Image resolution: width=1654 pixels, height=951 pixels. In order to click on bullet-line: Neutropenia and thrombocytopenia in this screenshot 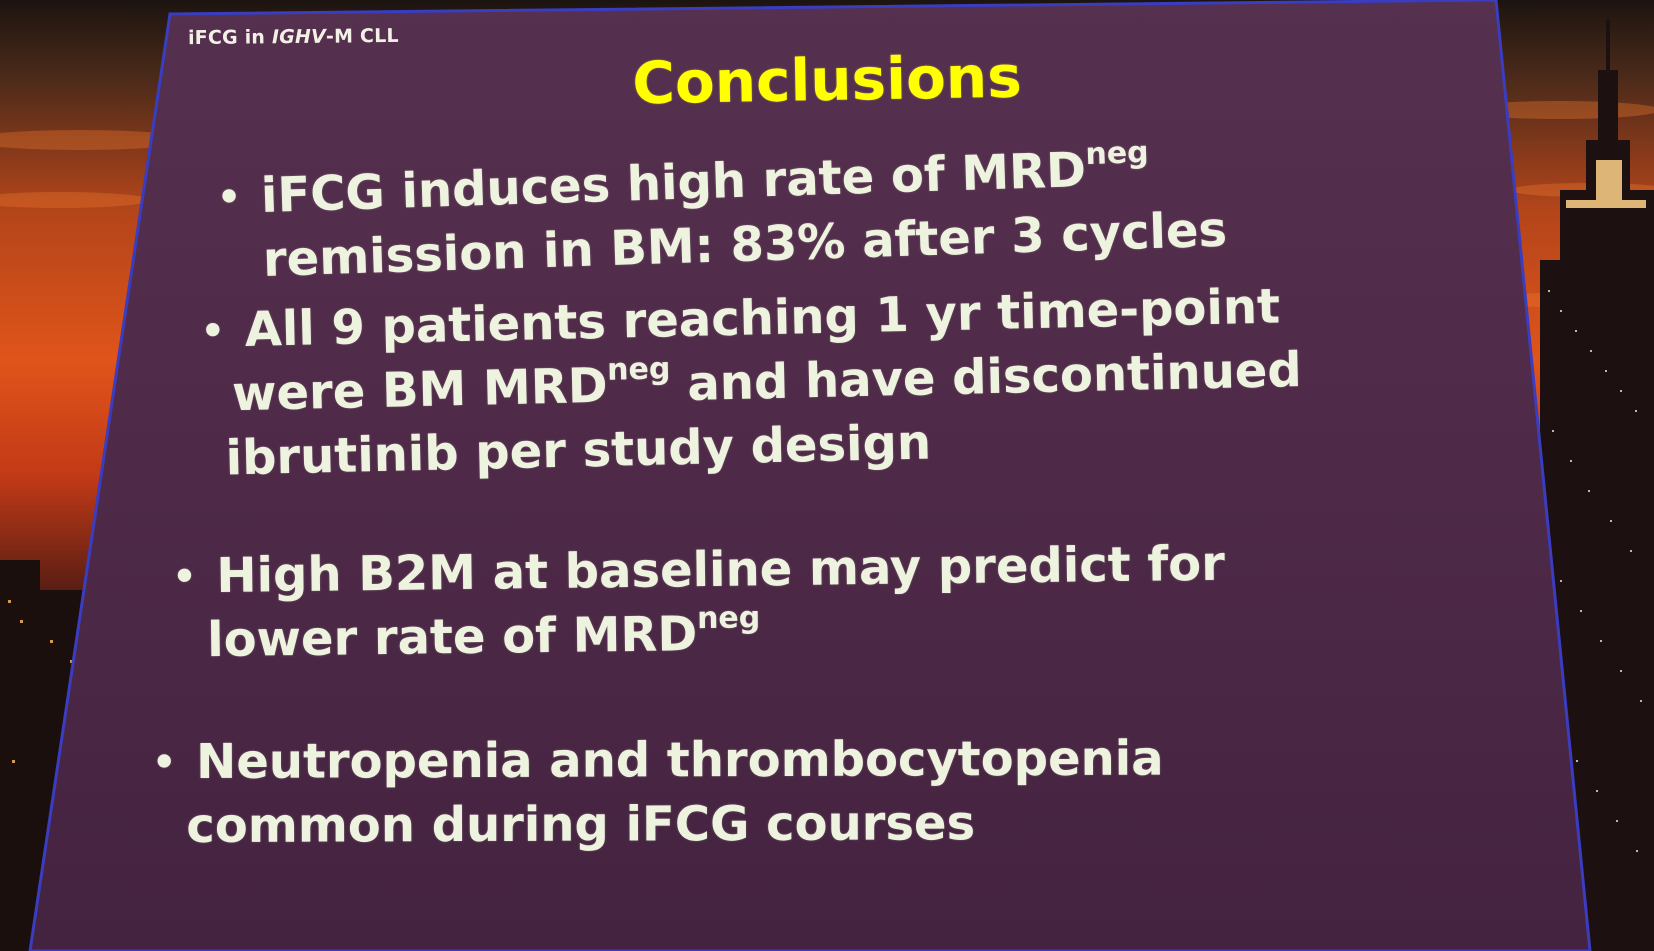, I will do `click(680, 760)`.